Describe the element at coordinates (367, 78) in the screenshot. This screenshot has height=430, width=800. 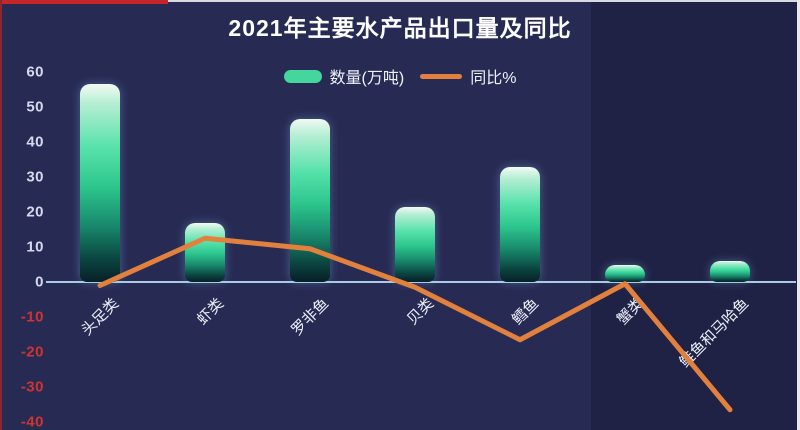
I see `legend-bar-label: 数量(万吨)` at that location.